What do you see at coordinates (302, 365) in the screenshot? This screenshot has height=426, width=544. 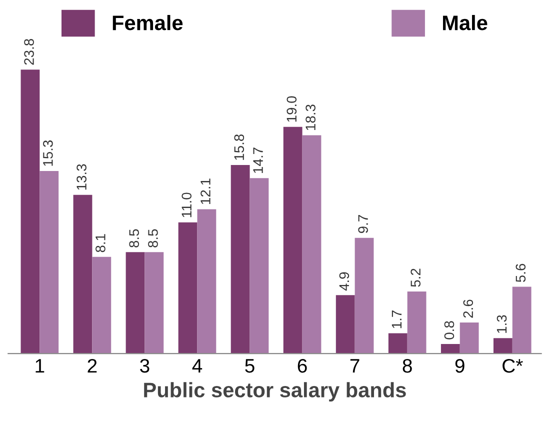 I see `x-tick-label: 6` at bounding box center [302, 365].